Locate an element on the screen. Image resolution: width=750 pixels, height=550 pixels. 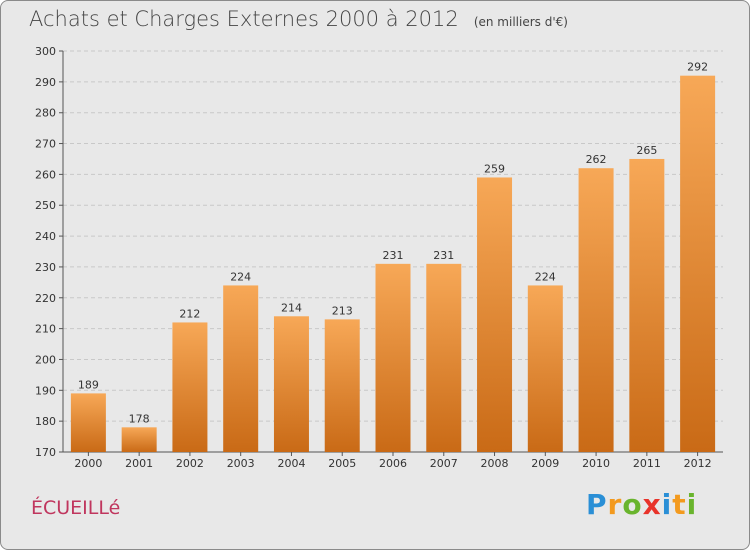
y-tick-label: 240 is located at coordinates (45, 236).